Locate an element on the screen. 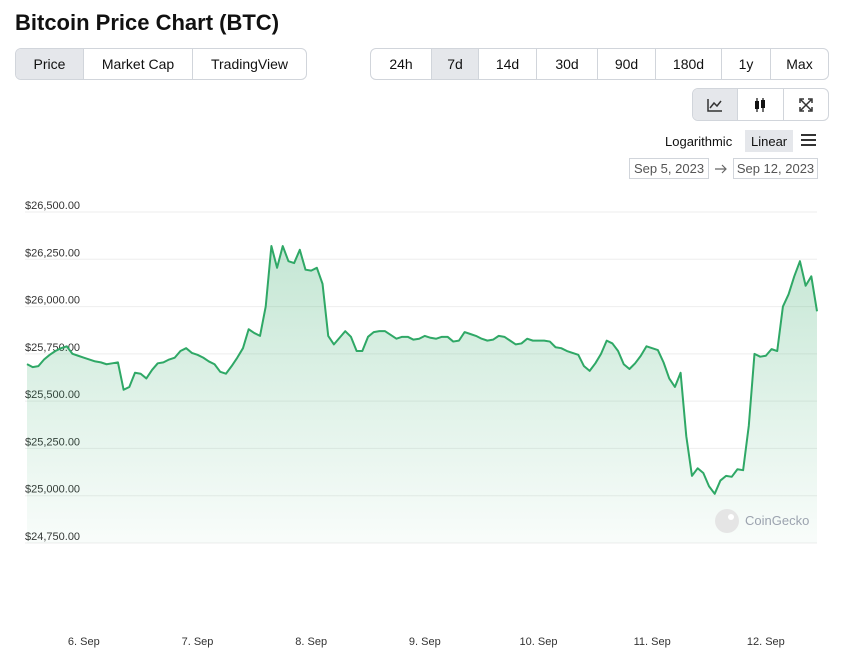 The height and width of the screenshot is (657, 843). scale-option: Linear is located at coordinates (769, 141).